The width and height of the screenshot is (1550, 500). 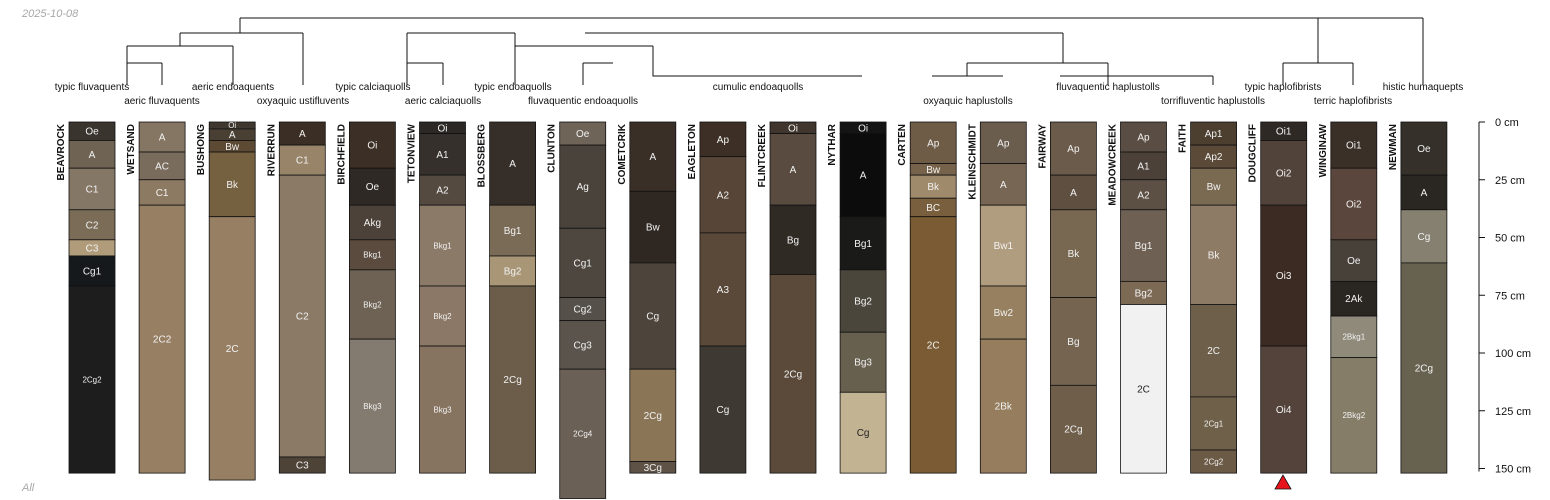 I want to click on horizon-label: Ap2, so click(x=1214, y=157).